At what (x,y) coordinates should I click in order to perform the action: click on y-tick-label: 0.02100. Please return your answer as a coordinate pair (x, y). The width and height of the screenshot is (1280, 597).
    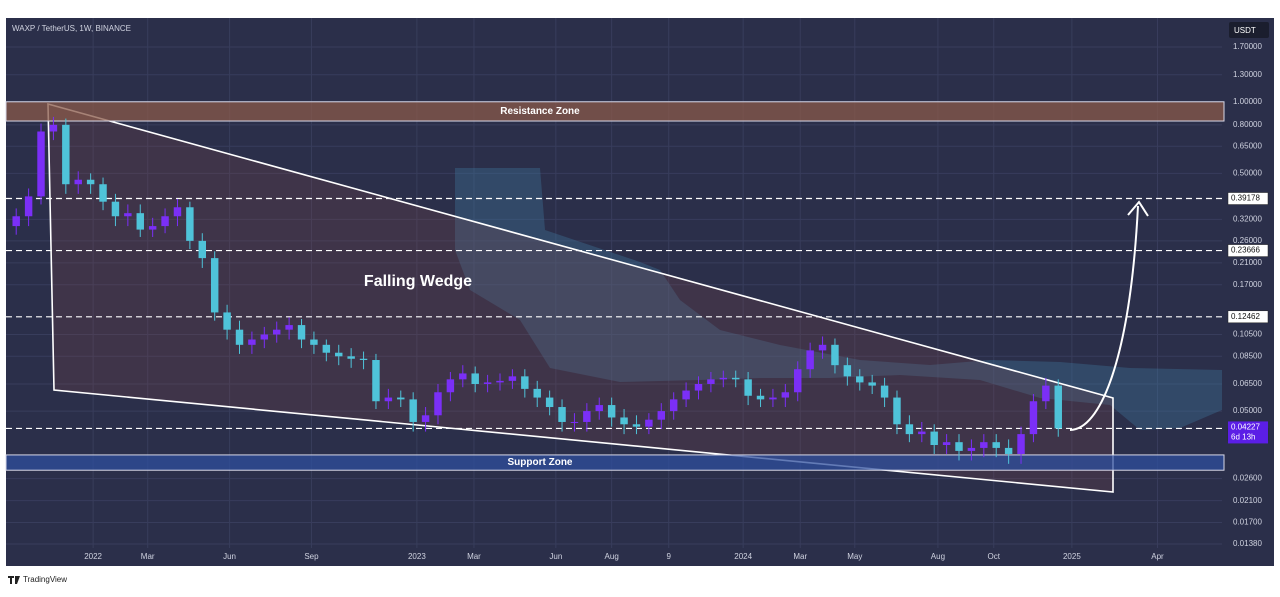
    Looking at the image, I should click on (1247, 500).